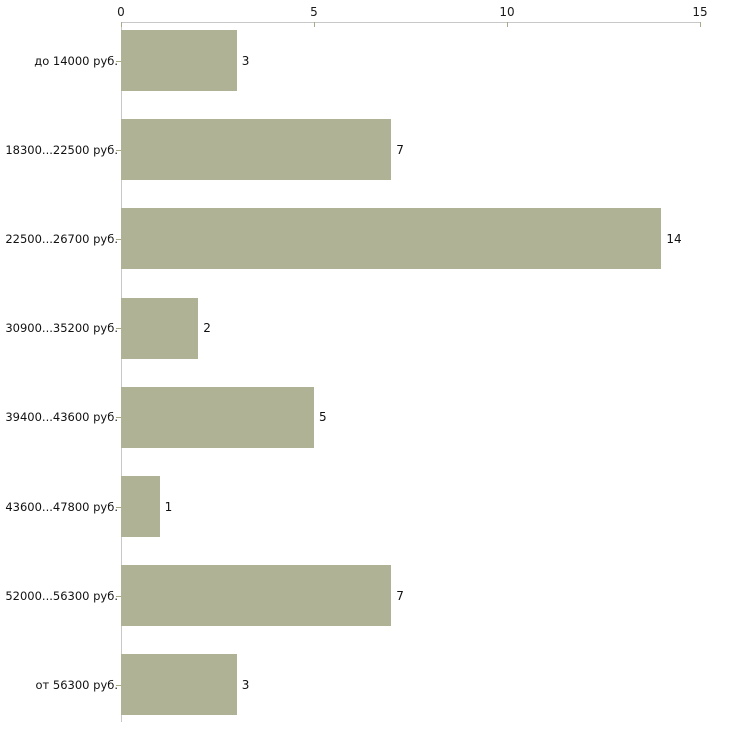 This screenshot has width=730, height=730. What do you see at coordinates (61, 238) in the screenshot?
I see `category-label: 22500...26700 руб.` at bounding box center [61, 238].